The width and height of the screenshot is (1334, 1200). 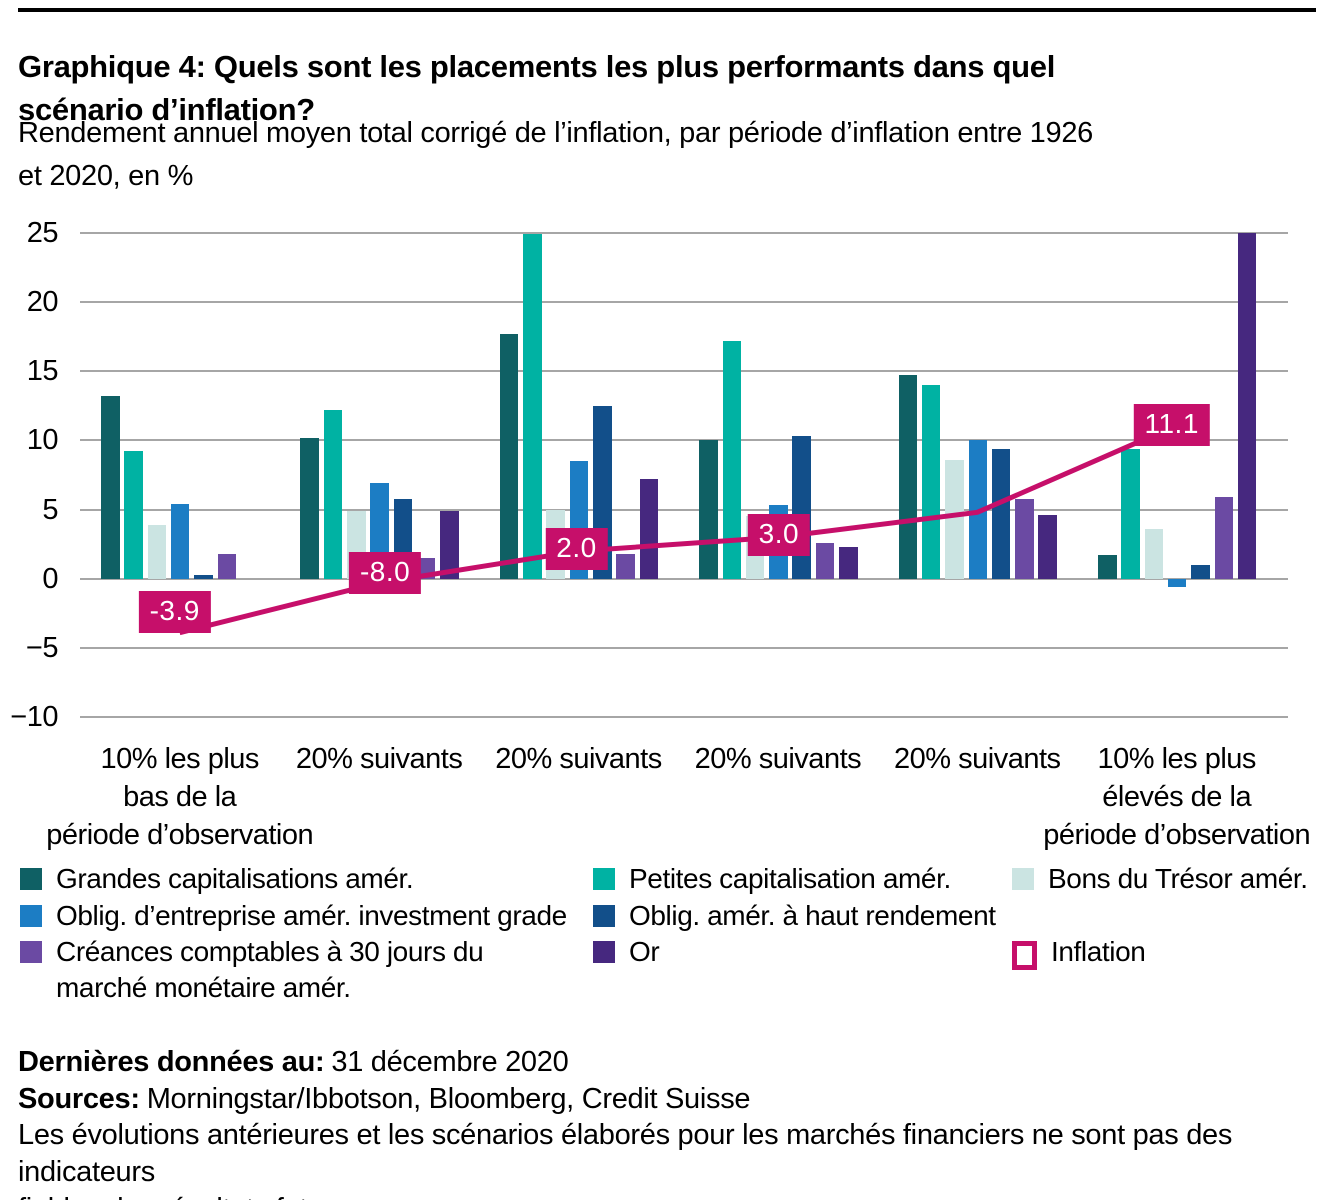 I want to click on legend-label: Or, so click(x=644, y=951).